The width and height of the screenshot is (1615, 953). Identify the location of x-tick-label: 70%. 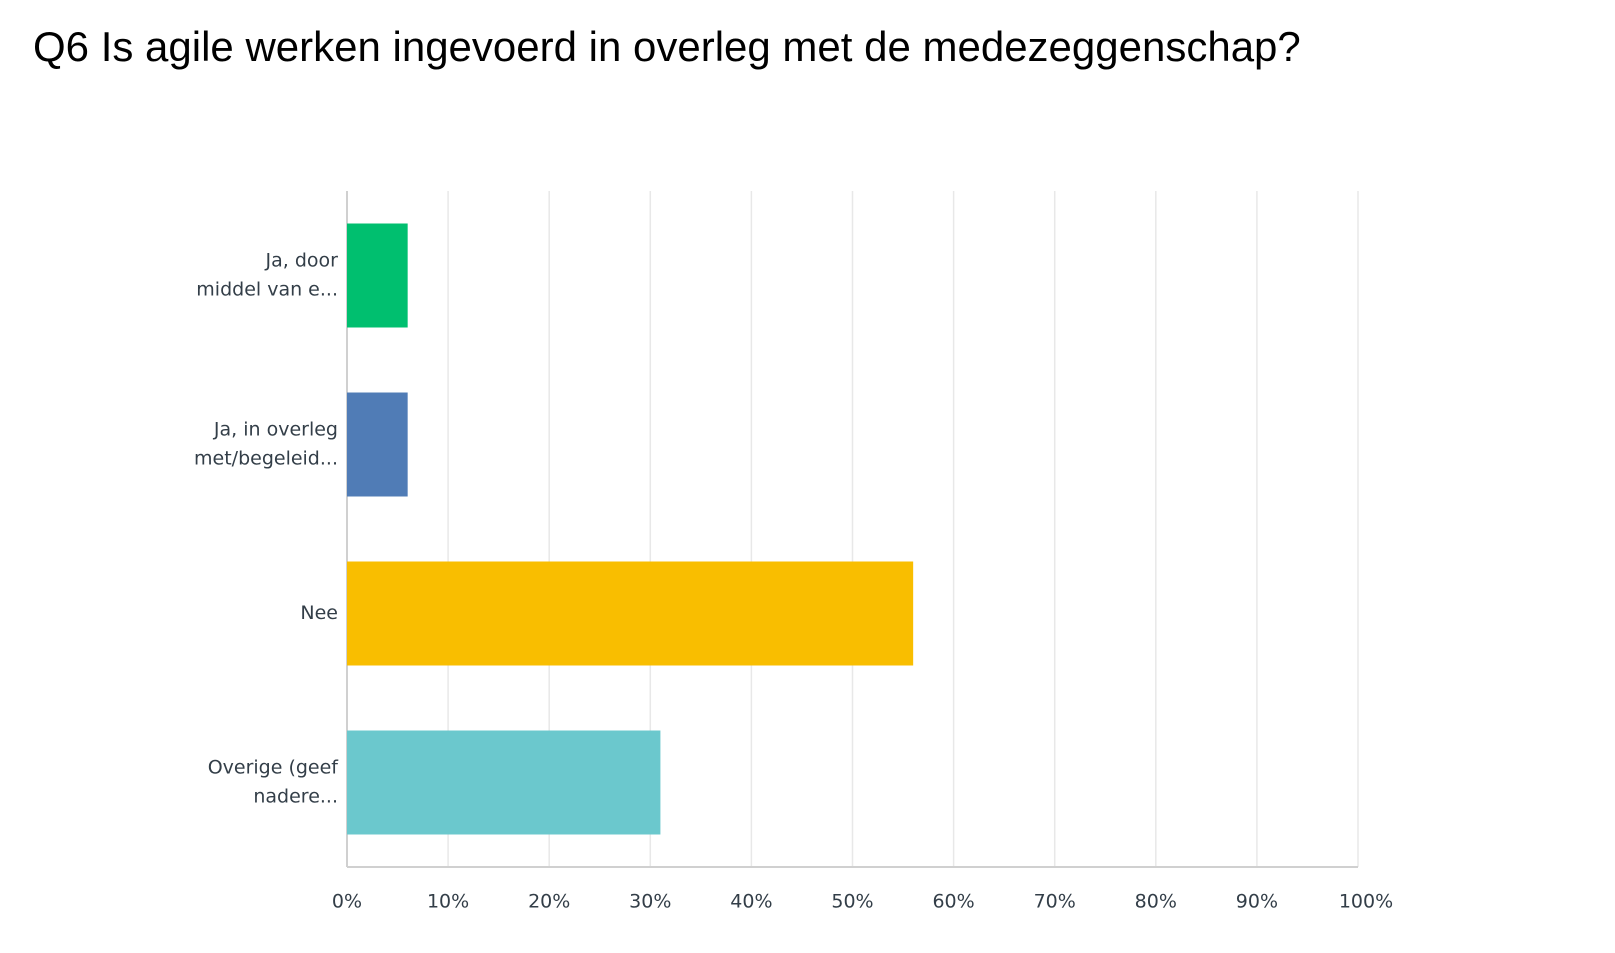
(1055, 902).